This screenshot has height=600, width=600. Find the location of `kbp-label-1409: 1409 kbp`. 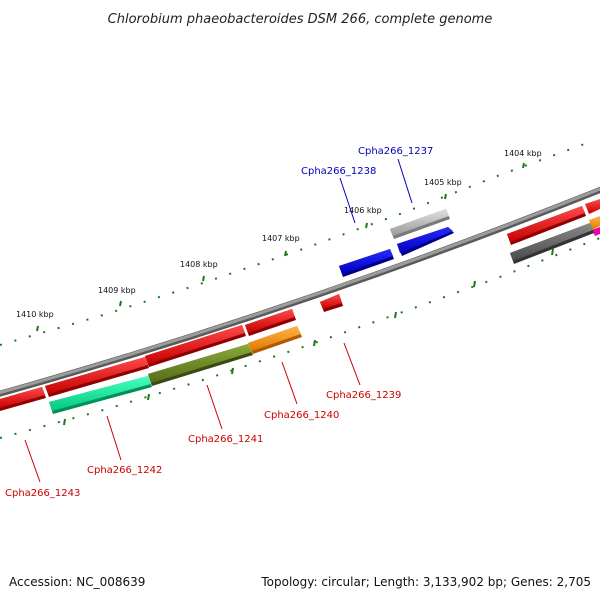

kbp-label-1409: 1409 kbp is located at coordinates (117, 290).